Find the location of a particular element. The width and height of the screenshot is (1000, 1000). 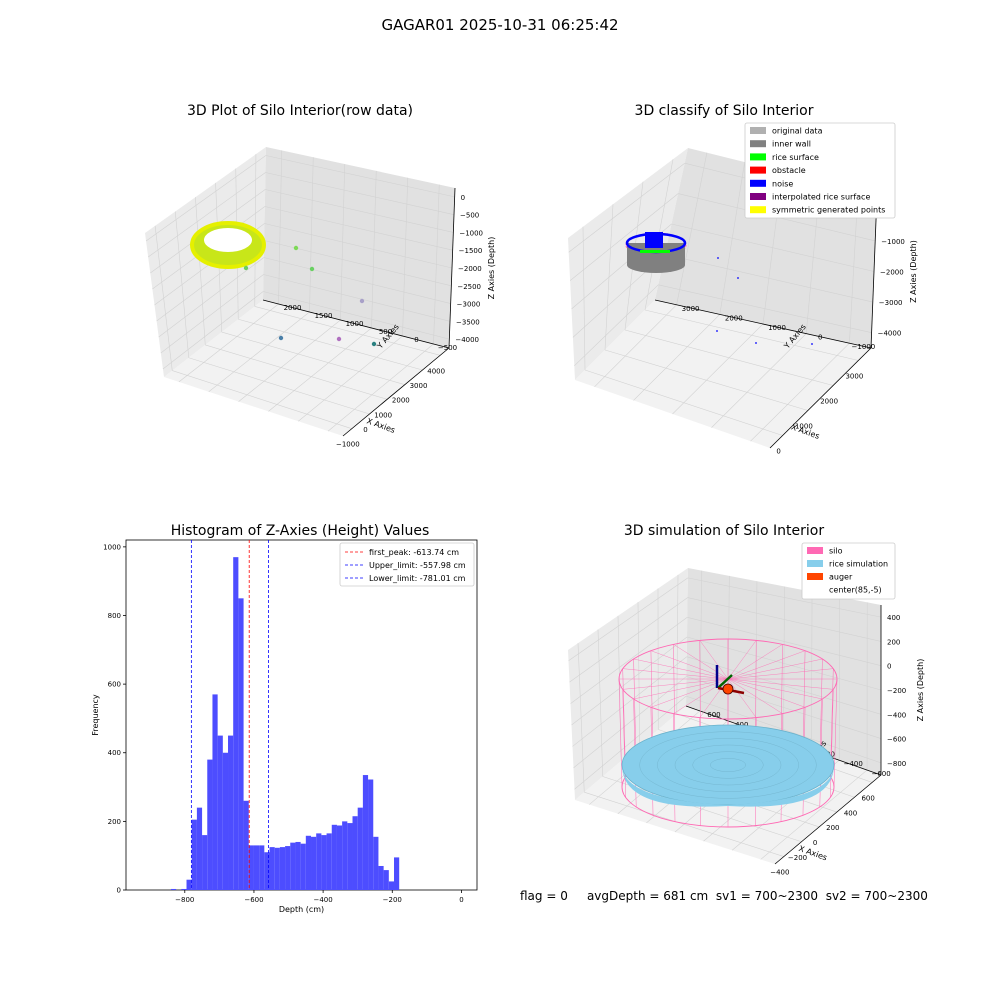

p4-y-tick-label: 600 is located at coordinates (713, 715).